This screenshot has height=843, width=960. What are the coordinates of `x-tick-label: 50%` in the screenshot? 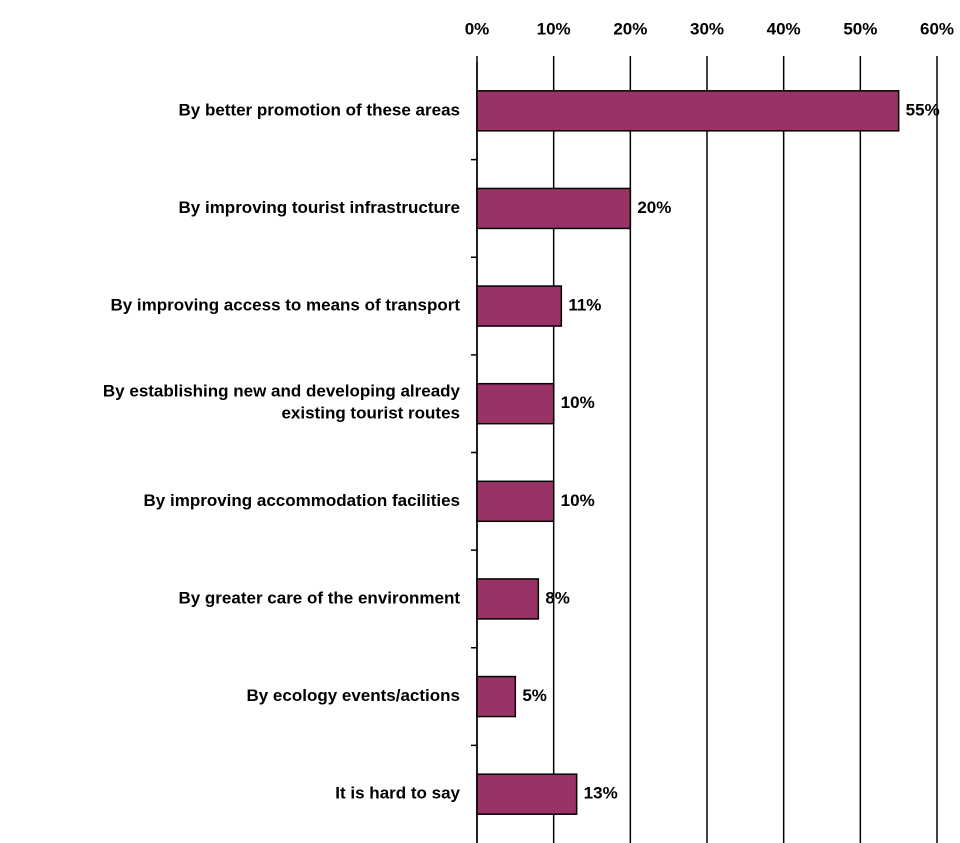 It's located at (860, 28).